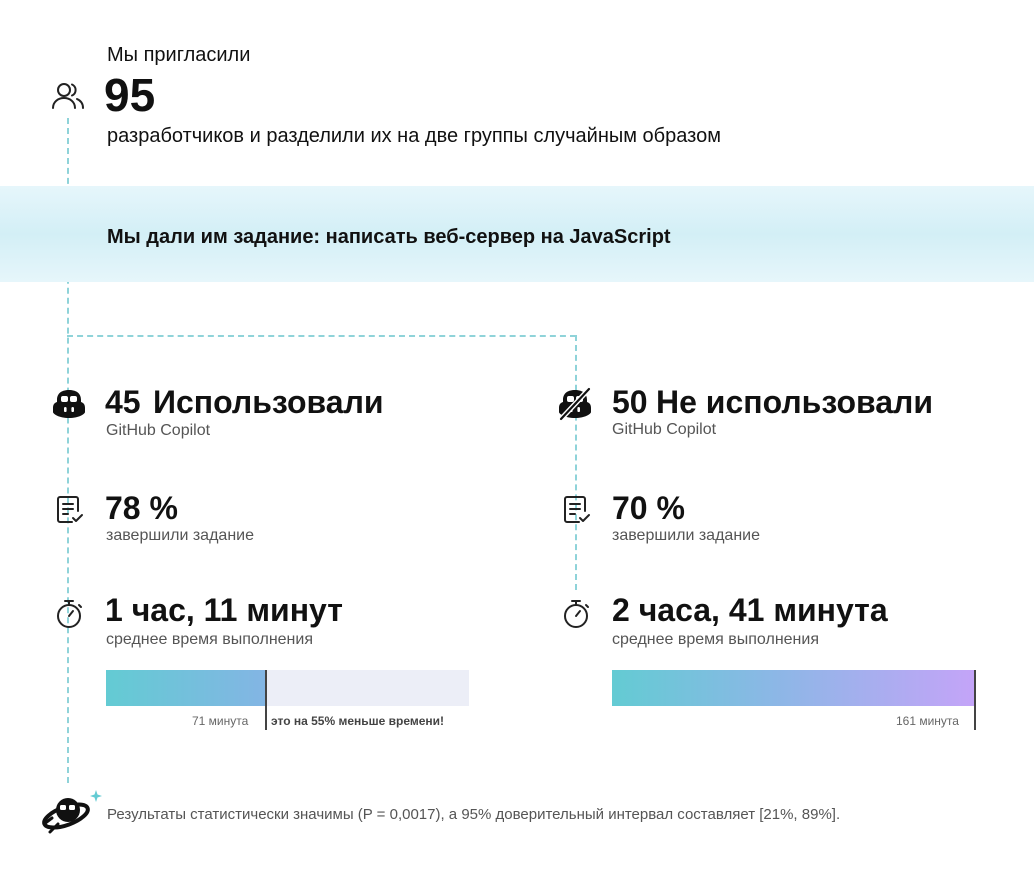 Image resolution: width=1034 pixels, height=878 pixels. Describe the element at coordinates (68, 450) in the screenshot. I see `connector-line-main` at that location.